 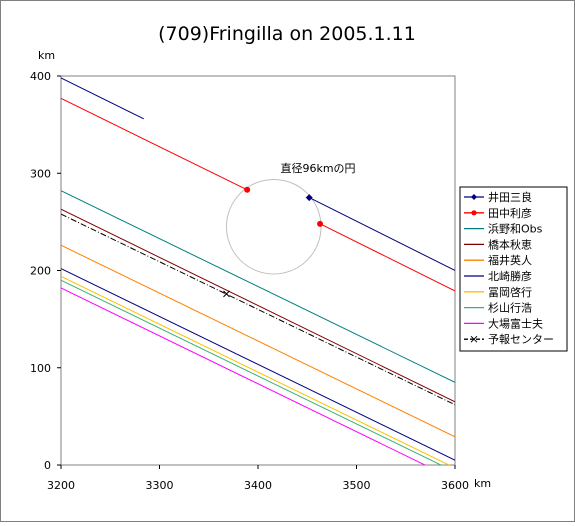 I want to click on y-tick-label-1: 100, so click(x=40, y=368).